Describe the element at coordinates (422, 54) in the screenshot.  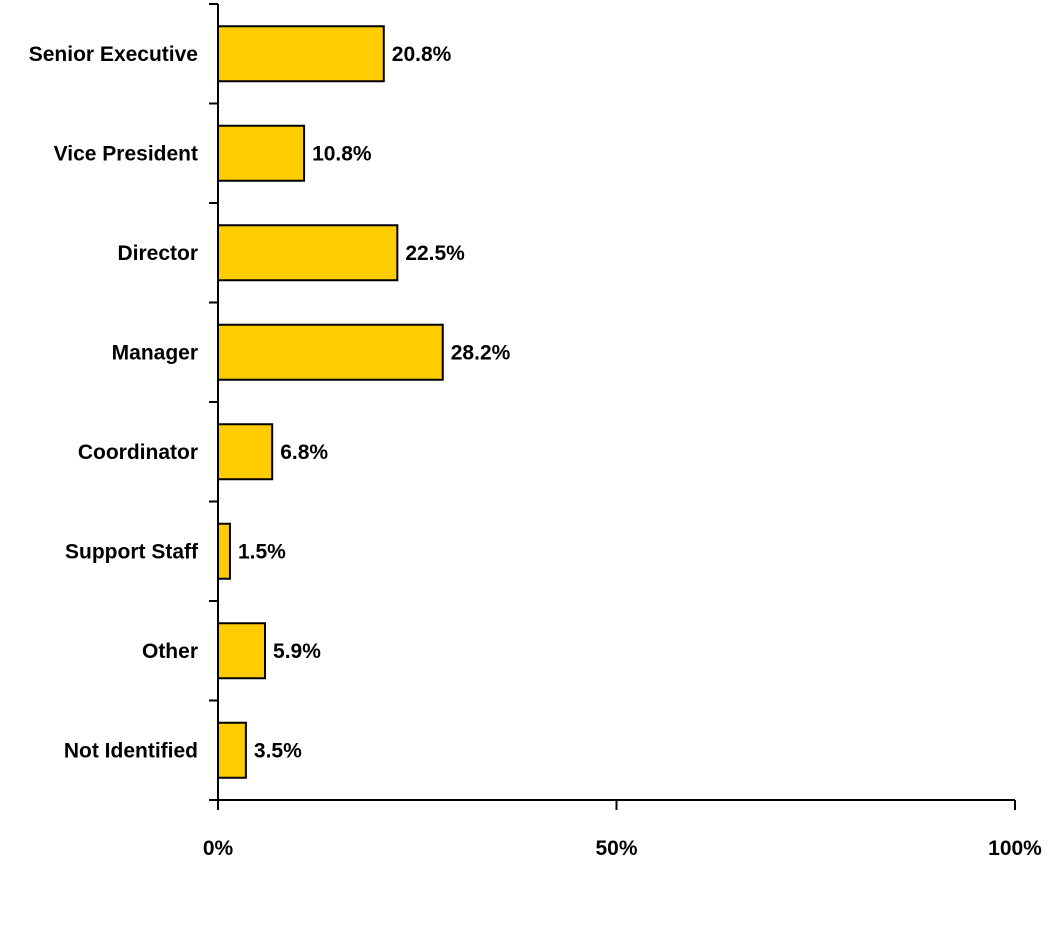
I see `value-label-senior-executive: 20.8%` at that location.